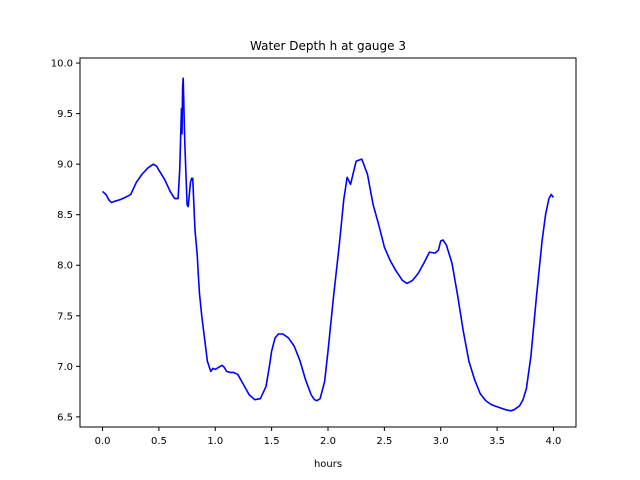 The height and width of the screenshot is (480, 640). What do you see at coordinates (65, 165) in the screenshot?
I see `y-tick-label: 9.0` at bounding box center [65, 165].